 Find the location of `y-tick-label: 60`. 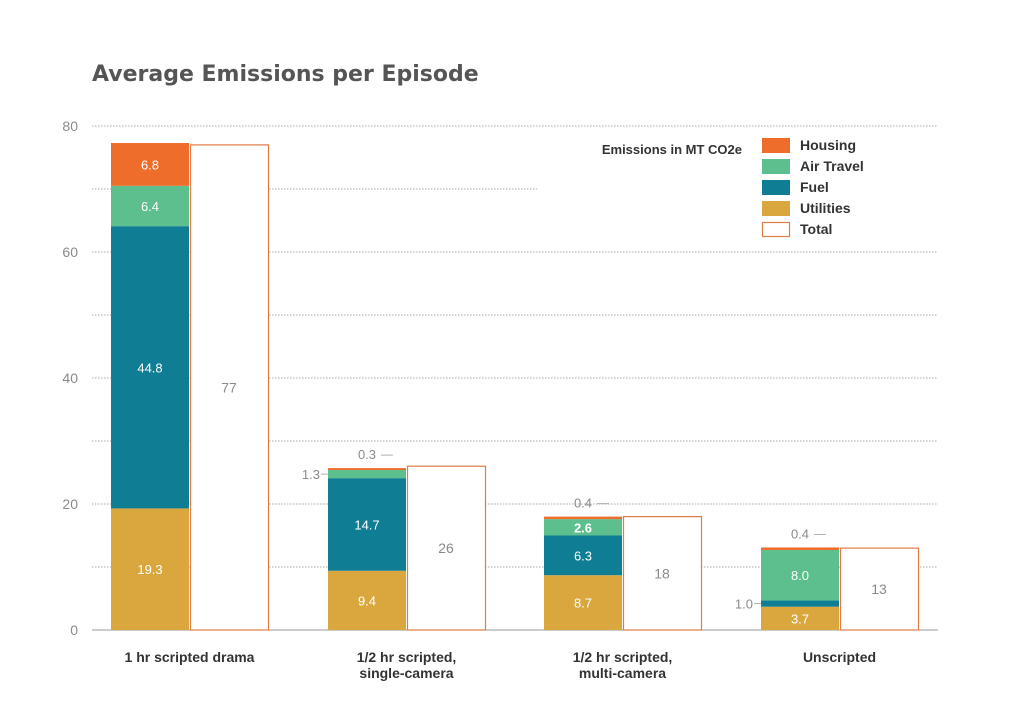

y-tick-label: 60 is located at coordinates (70, 252).